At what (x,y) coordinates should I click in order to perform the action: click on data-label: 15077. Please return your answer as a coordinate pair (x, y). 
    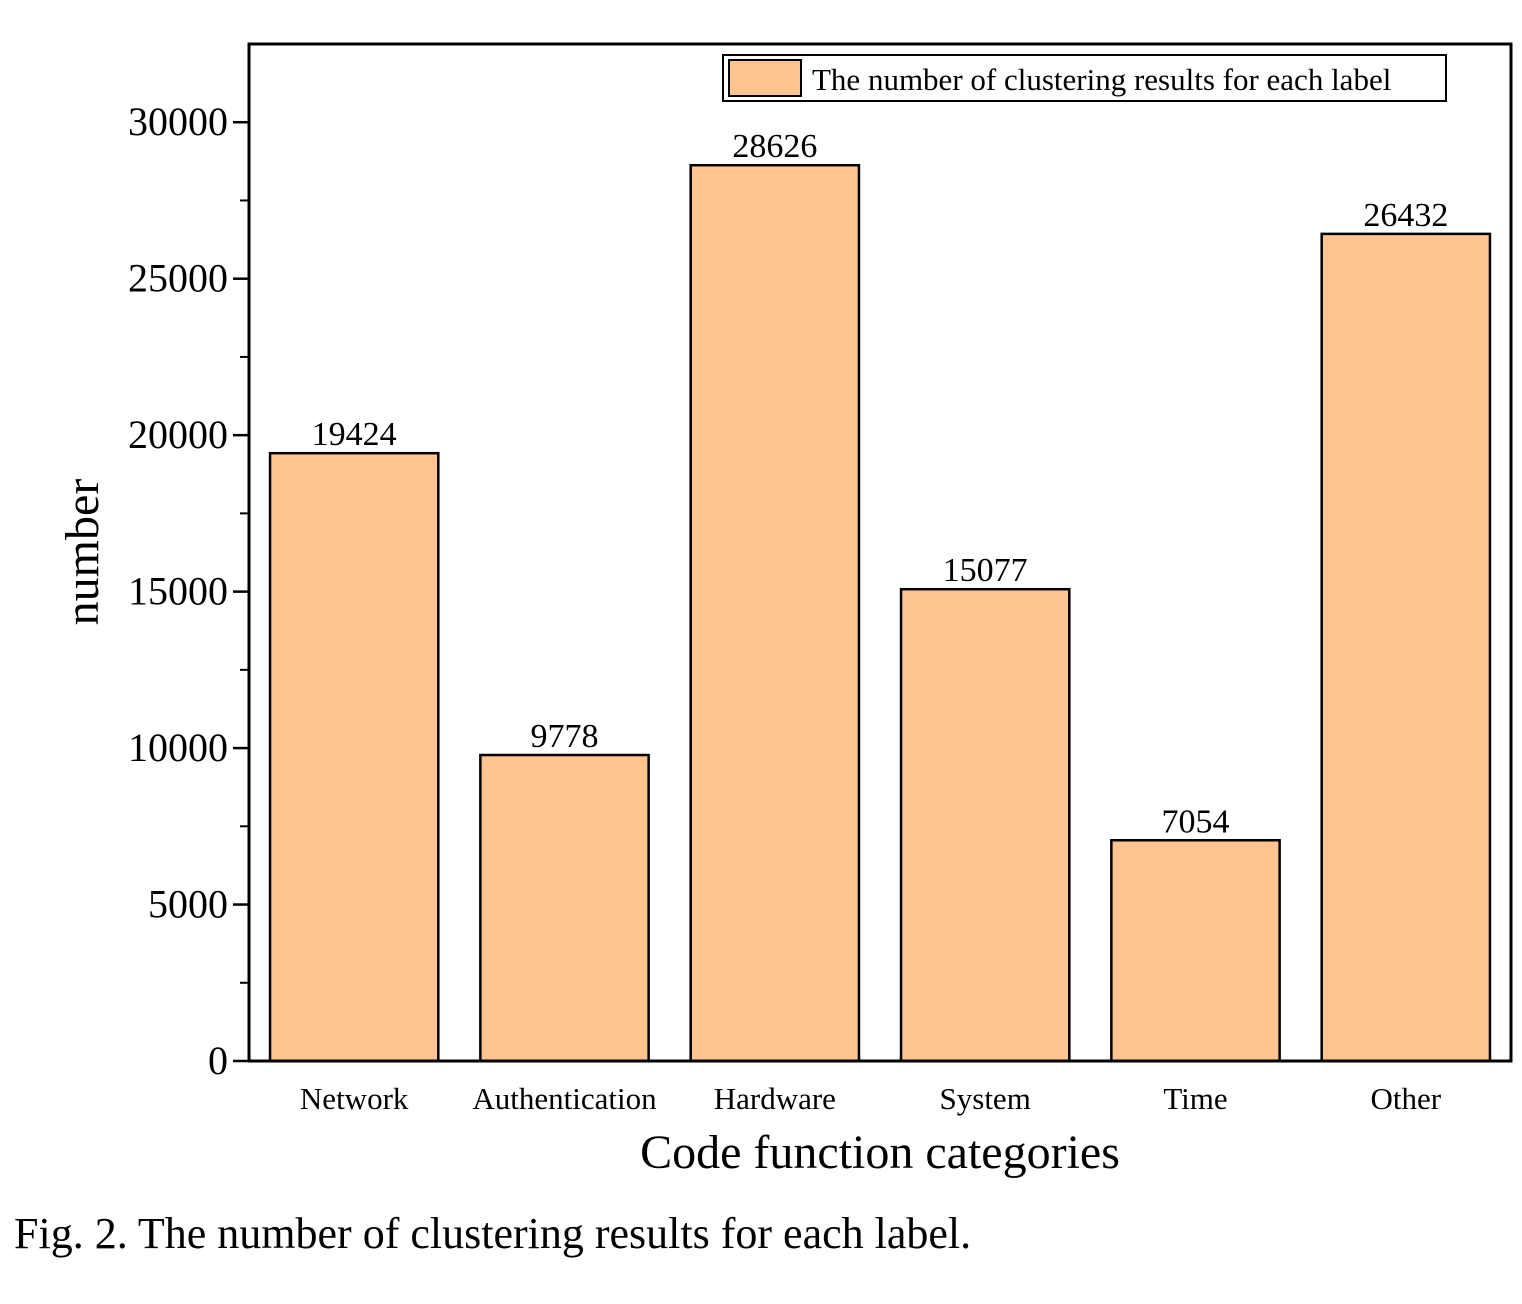
    Looking at the image, I should click on (985, 570).